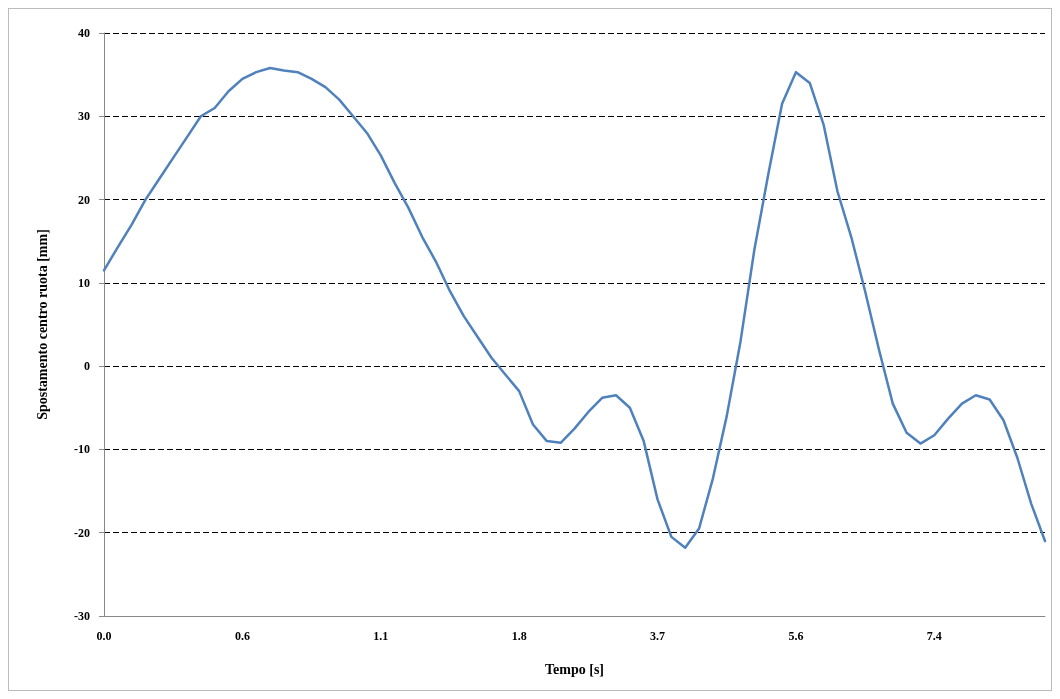  Describe the element at coordinates (658, 636) in the screenshot. I see `x-tick-label: 3.7` at that location.